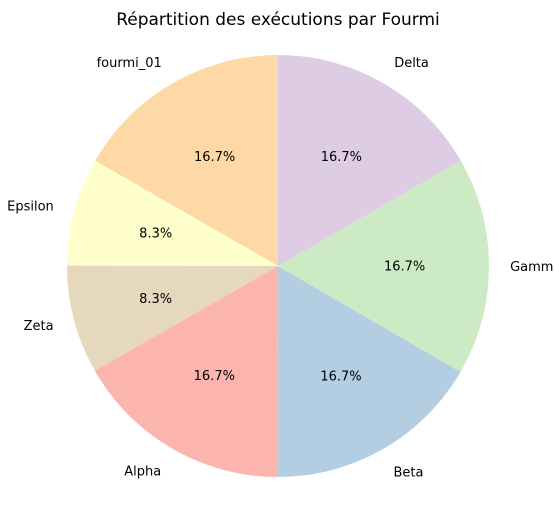 The width and height of the screenshot is (554, 506). I want to click on pct-label-beta: 16.7%, so click(340, 376).